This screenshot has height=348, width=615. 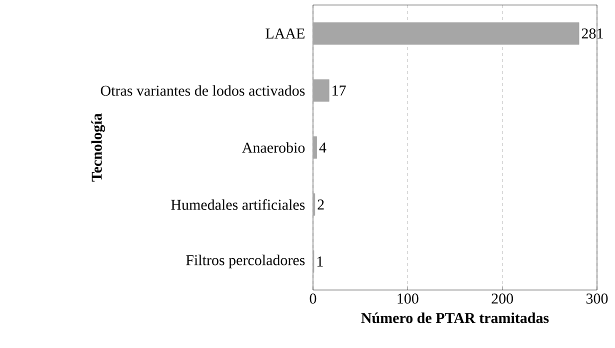 What do you see at coordinates (273, 147) in the screenshot?
I see `y-tick-label: Anaerobio` at bounding box center [273, 147].